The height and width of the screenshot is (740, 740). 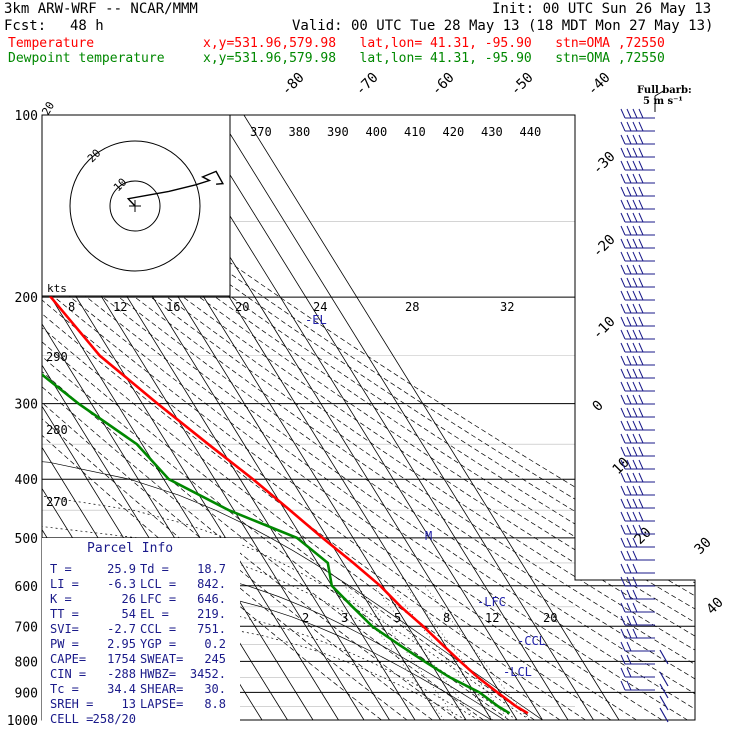 What do you see at coordinates (161, 704) in the screenshot?
I see `parcel-key: LAPSE=` at bounding box center [161, 704].